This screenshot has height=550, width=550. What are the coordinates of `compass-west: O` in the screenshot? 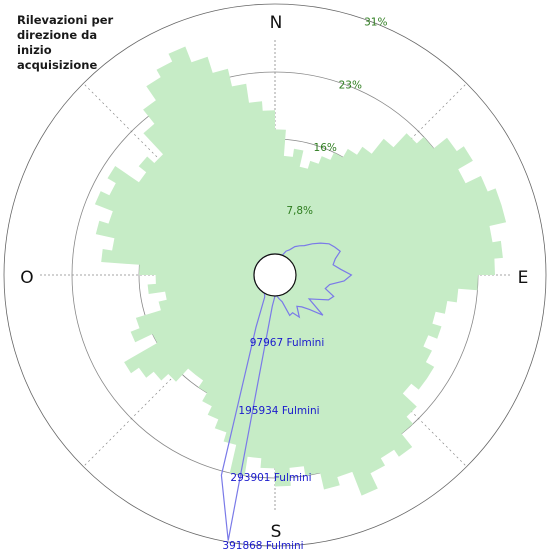 It's located at (26, 278).